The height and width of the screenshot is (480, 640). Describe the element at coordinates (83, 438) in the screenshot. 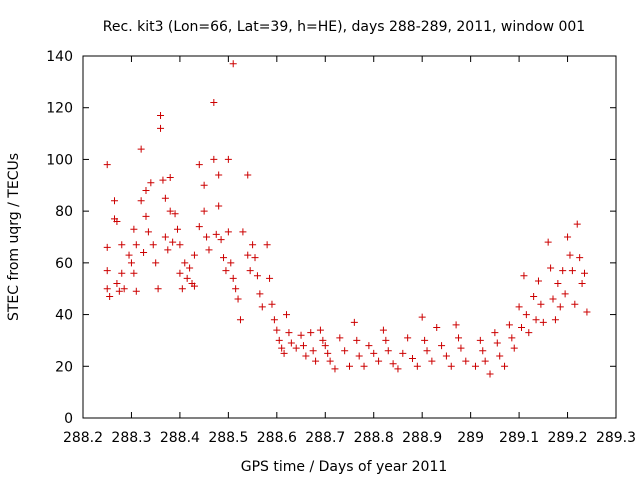

I see `x-tick-label: 288.2` at that location.